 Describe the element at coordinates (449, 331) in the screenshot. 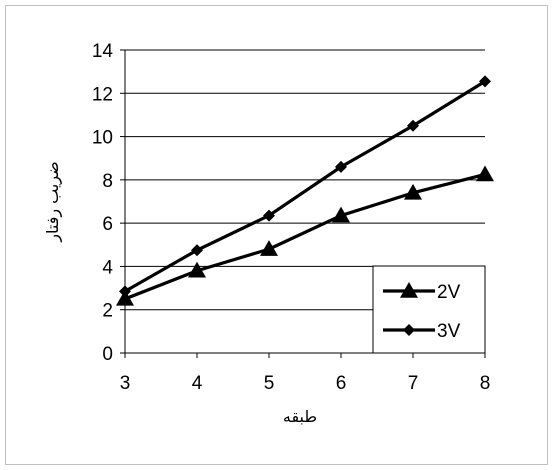

I see `legend-label: 3V` at that location.